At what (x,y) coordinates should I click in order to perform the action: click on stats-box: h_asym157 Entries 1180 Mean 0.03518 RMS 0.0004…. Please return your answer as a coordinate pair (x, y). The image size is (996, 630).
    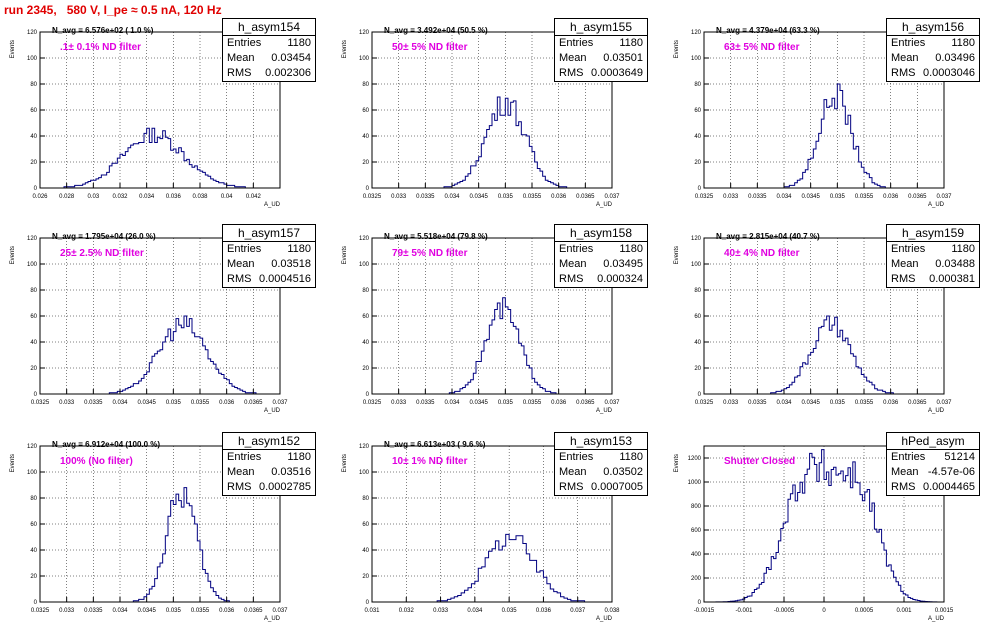
    Looking at the image, I should click on (269, 256).